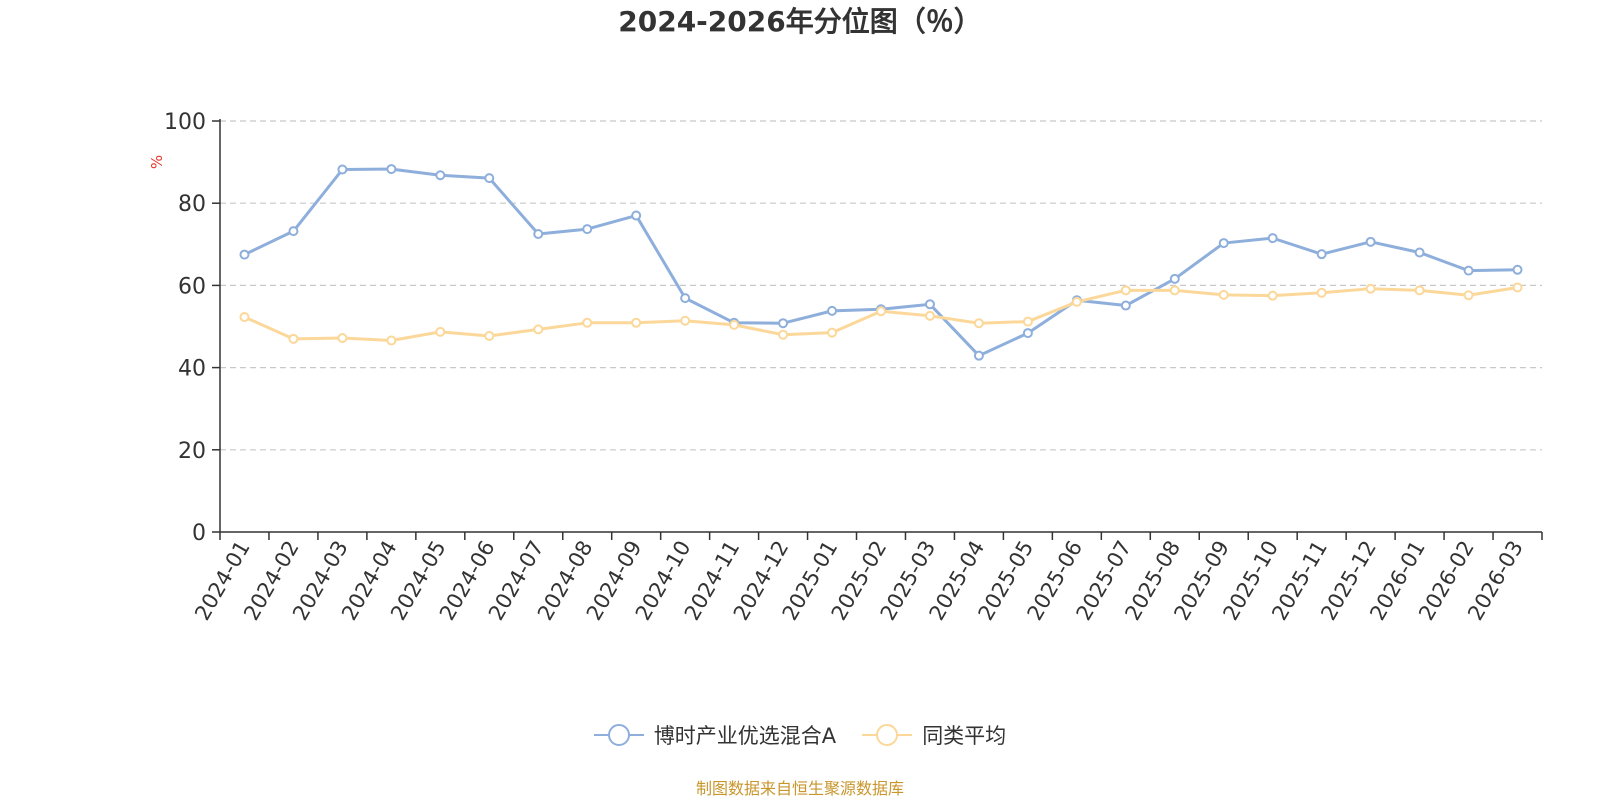 Image resolution: width=1600 pixels, height=800 pixels. Describe the element at coordinates (745, 736) in the screenshot. I see `legend-label-series-0: 博时产业优选混合A` at that location.